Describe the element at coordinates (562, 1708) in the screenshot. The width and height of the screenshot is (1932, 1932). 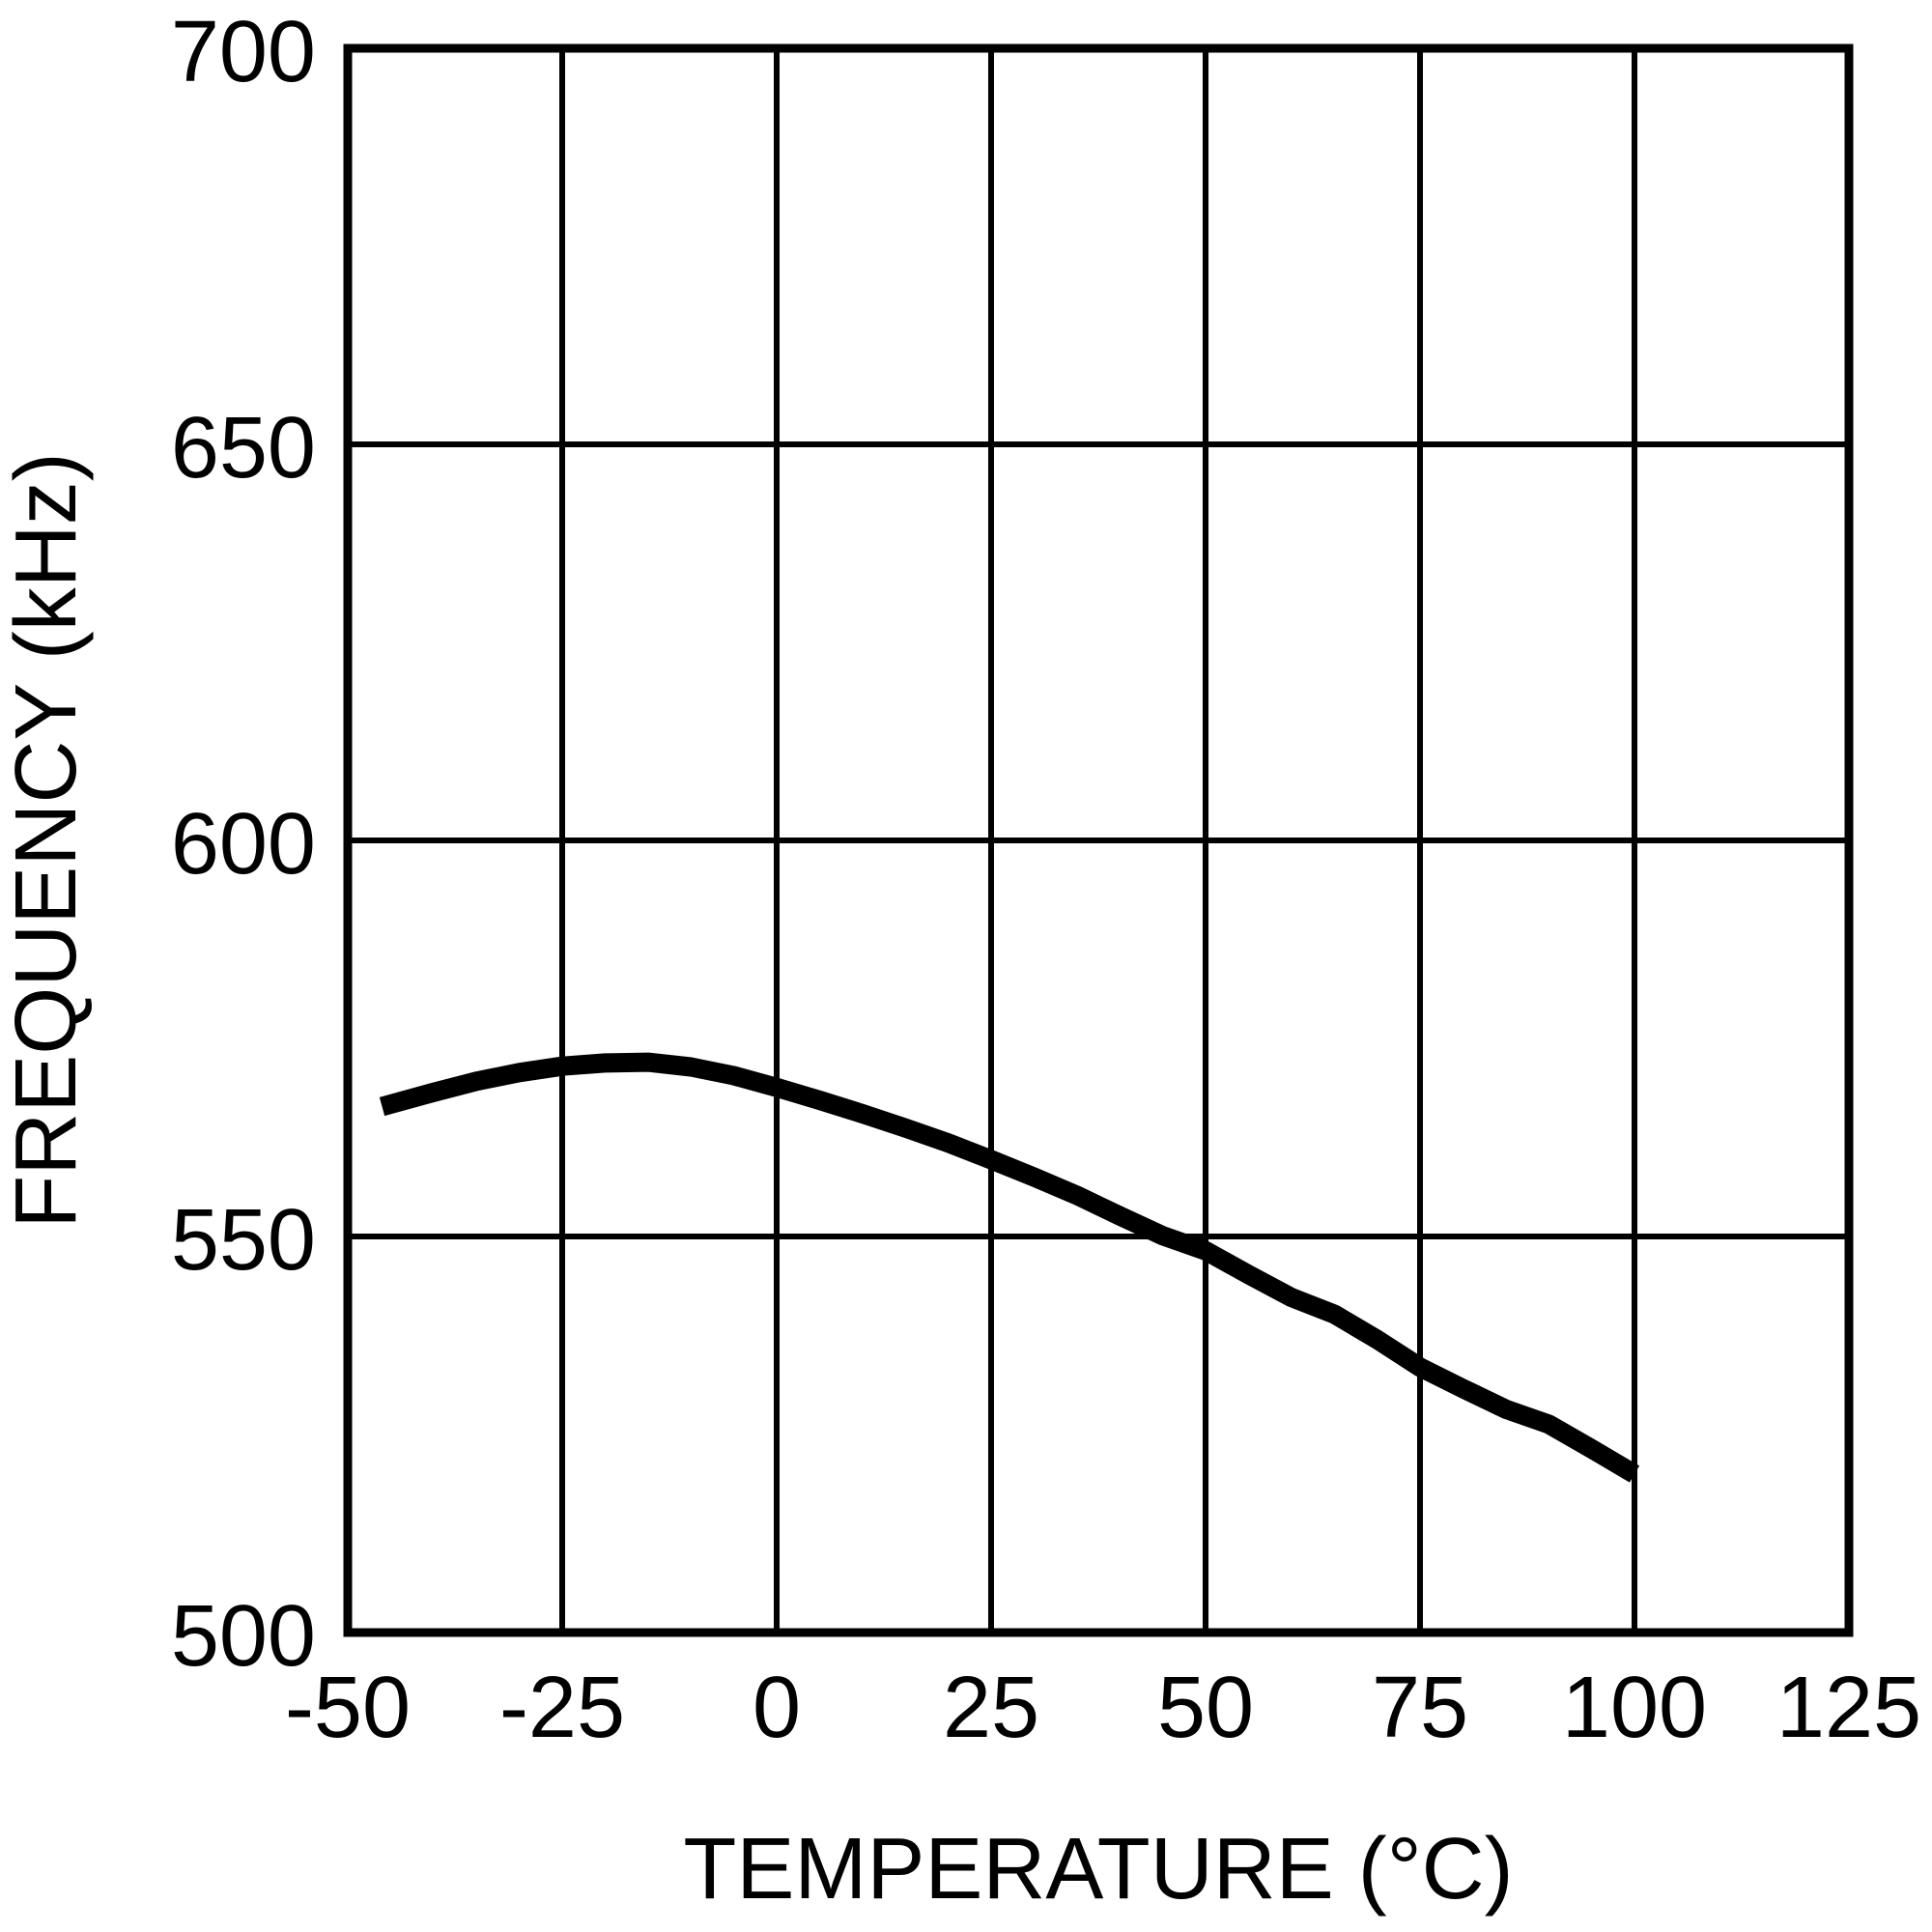
I see `x-tick-label--25: -25` at that location.